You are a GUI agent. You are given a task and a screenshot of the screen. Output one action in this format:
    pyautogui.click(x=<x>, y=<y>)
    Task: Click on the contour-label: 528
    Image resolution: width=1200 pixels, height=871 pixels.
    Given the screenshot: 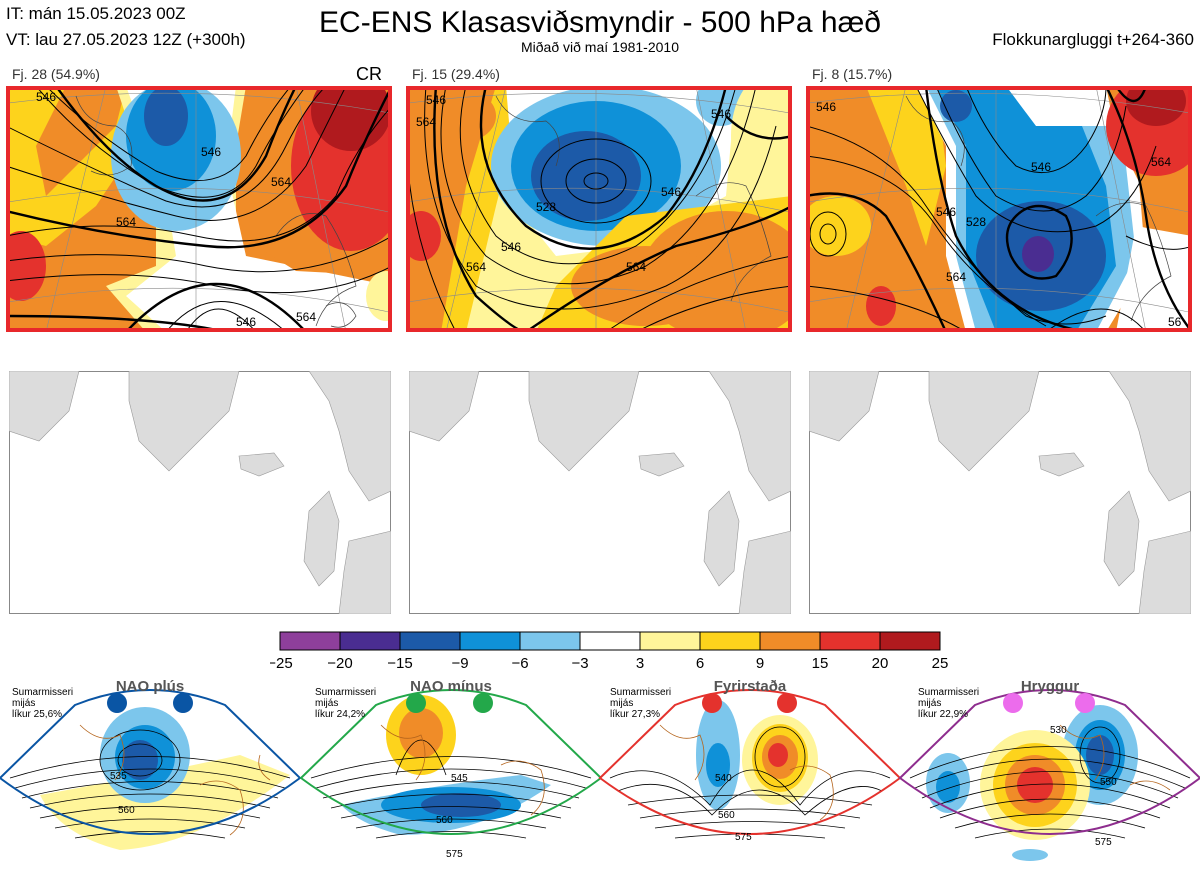 What is the action you would take?
    pyautogui.click(x=546, y=207)
    